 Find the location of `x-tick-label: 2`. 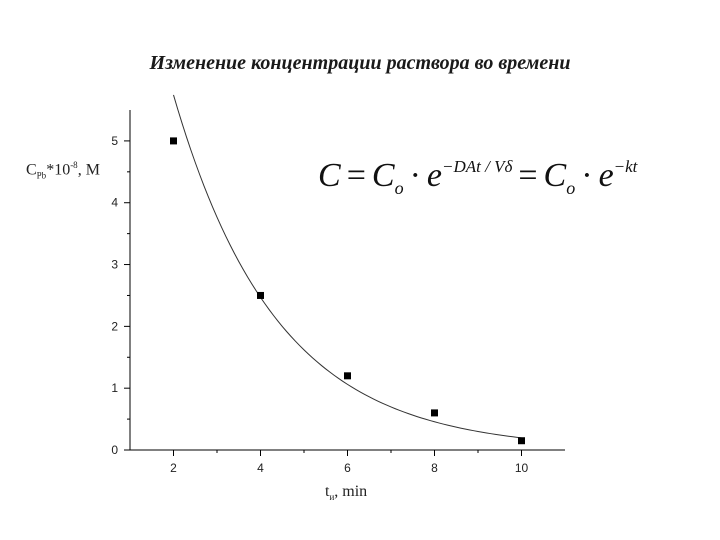

x-tick-label: 2 is located at coordinates (173, 468).